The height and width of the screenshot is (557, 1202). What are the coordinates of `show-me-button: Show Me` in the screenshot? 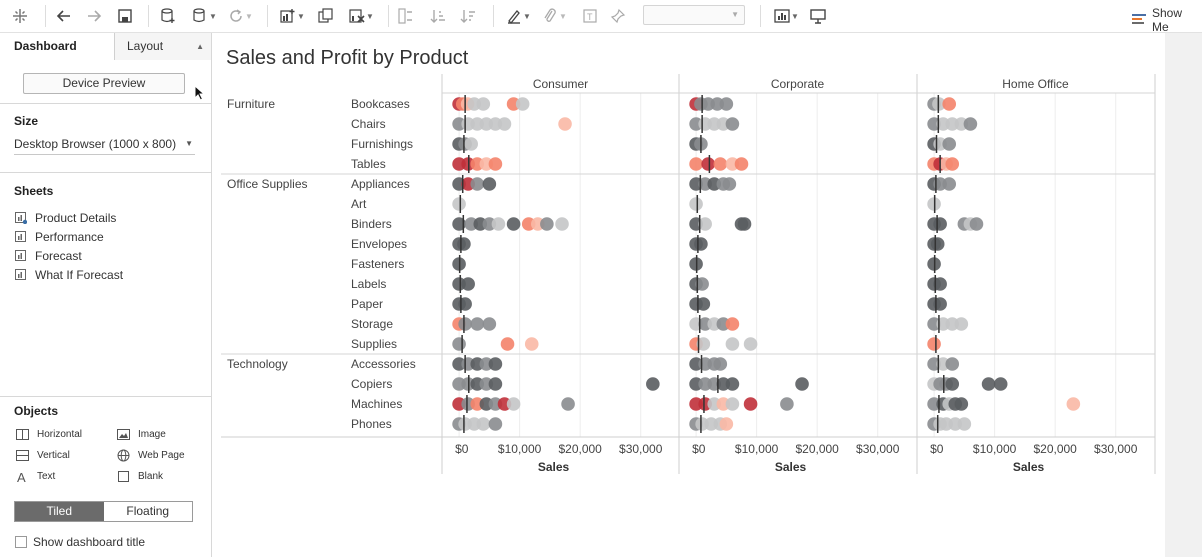 It's located at (1167, 20).